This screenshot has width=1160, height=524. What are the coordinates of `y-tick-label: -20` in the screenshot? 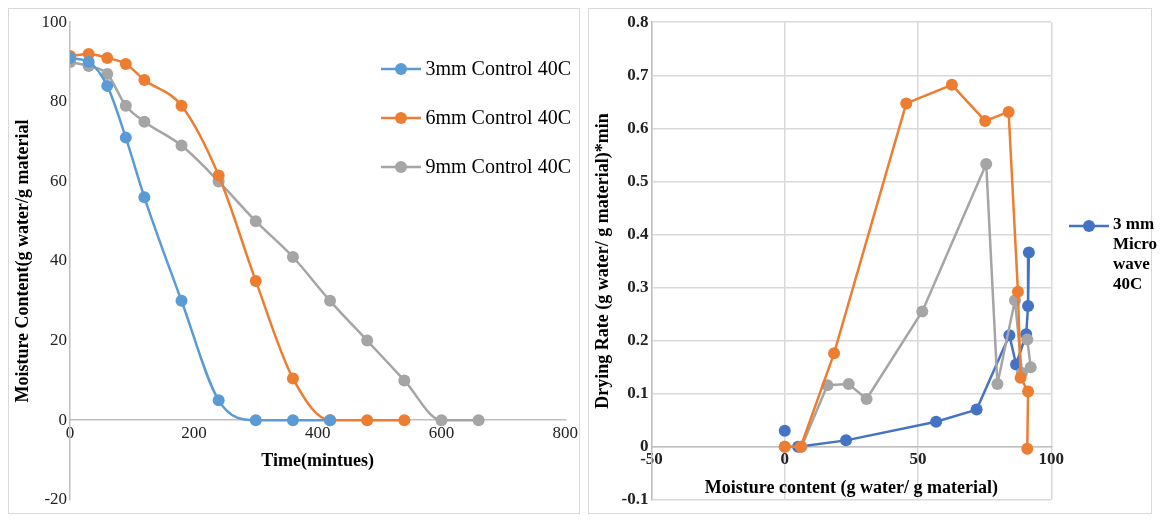 It's located at (56, 499).